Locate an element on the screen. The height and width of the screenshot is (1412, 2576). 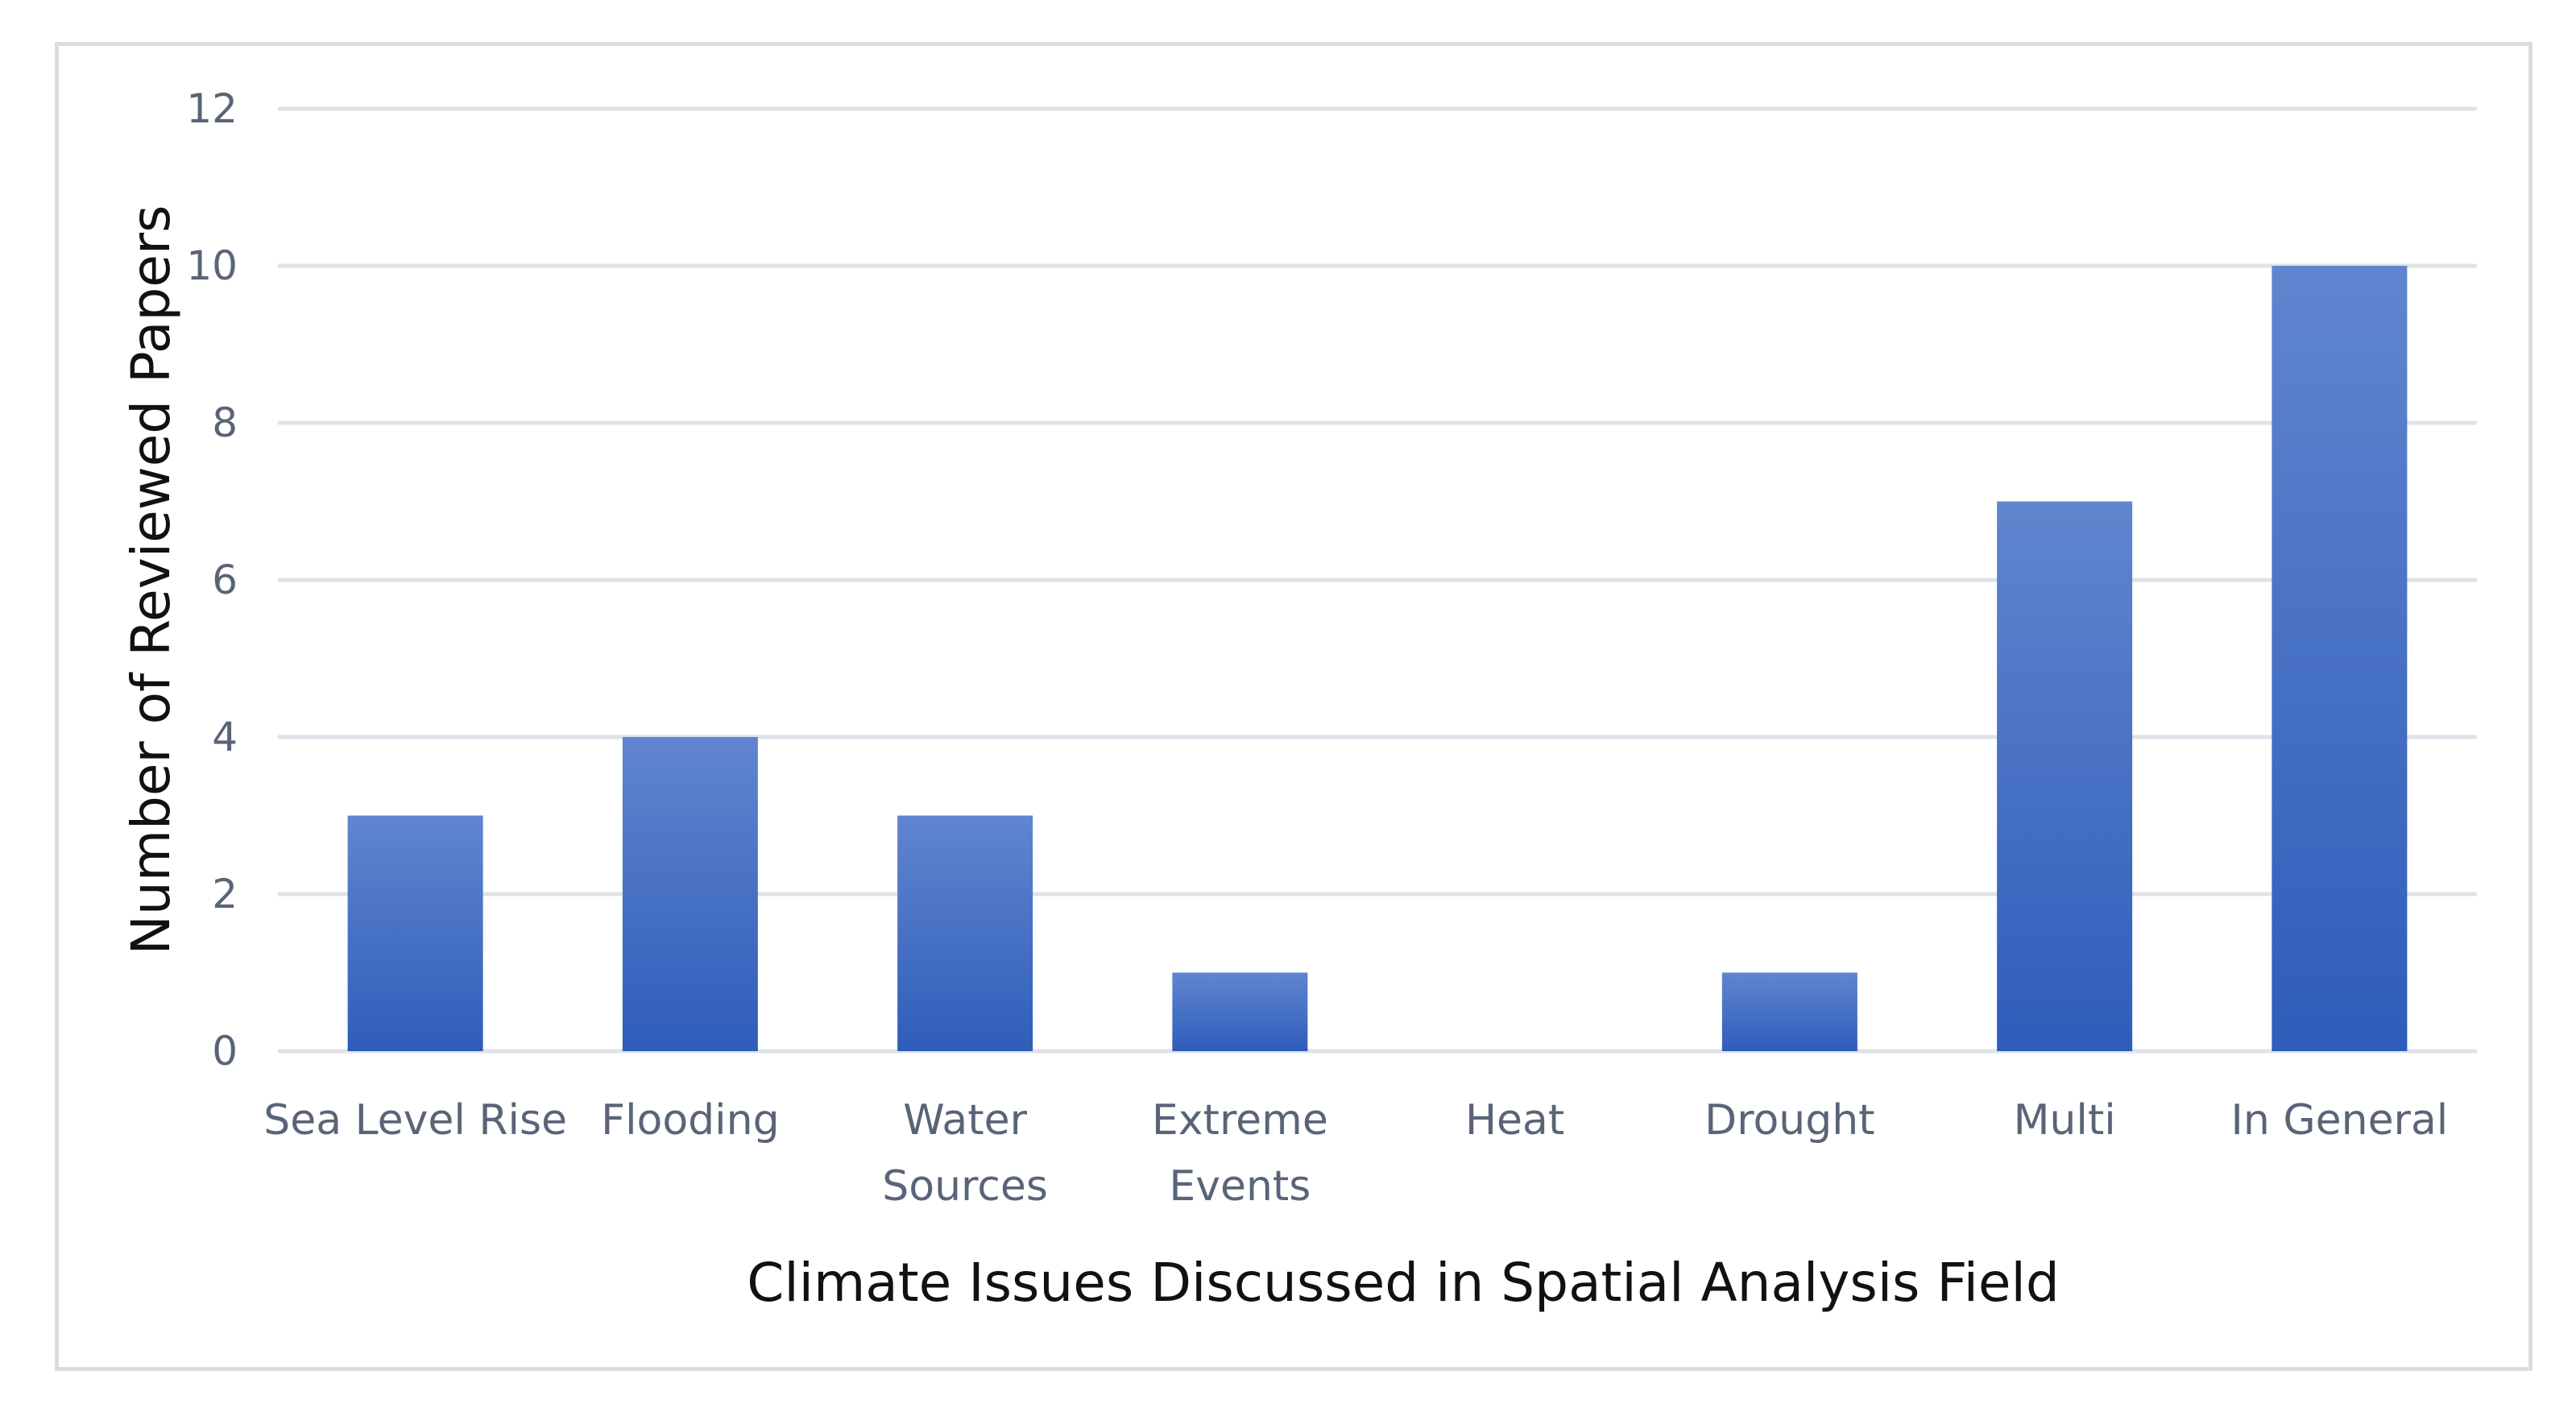
x-category-label: Extreme is located at coordinates (1240, 1120).